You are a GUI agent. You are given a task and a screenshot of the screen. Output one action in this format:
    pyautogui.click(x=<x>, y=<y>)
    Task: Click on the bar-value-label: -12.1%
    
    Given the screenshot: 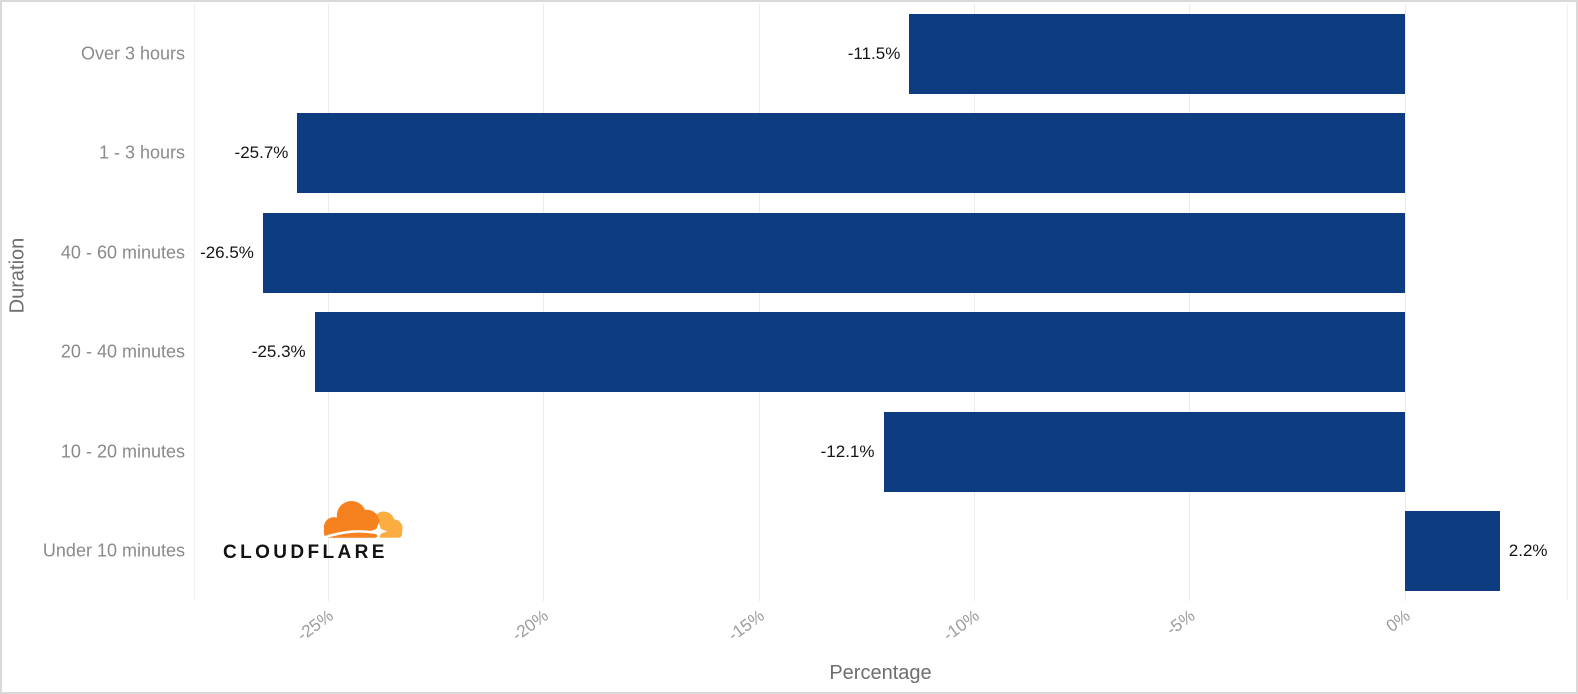 What is the action you would take?
    pyautogui.click(x=847, y=451)
    